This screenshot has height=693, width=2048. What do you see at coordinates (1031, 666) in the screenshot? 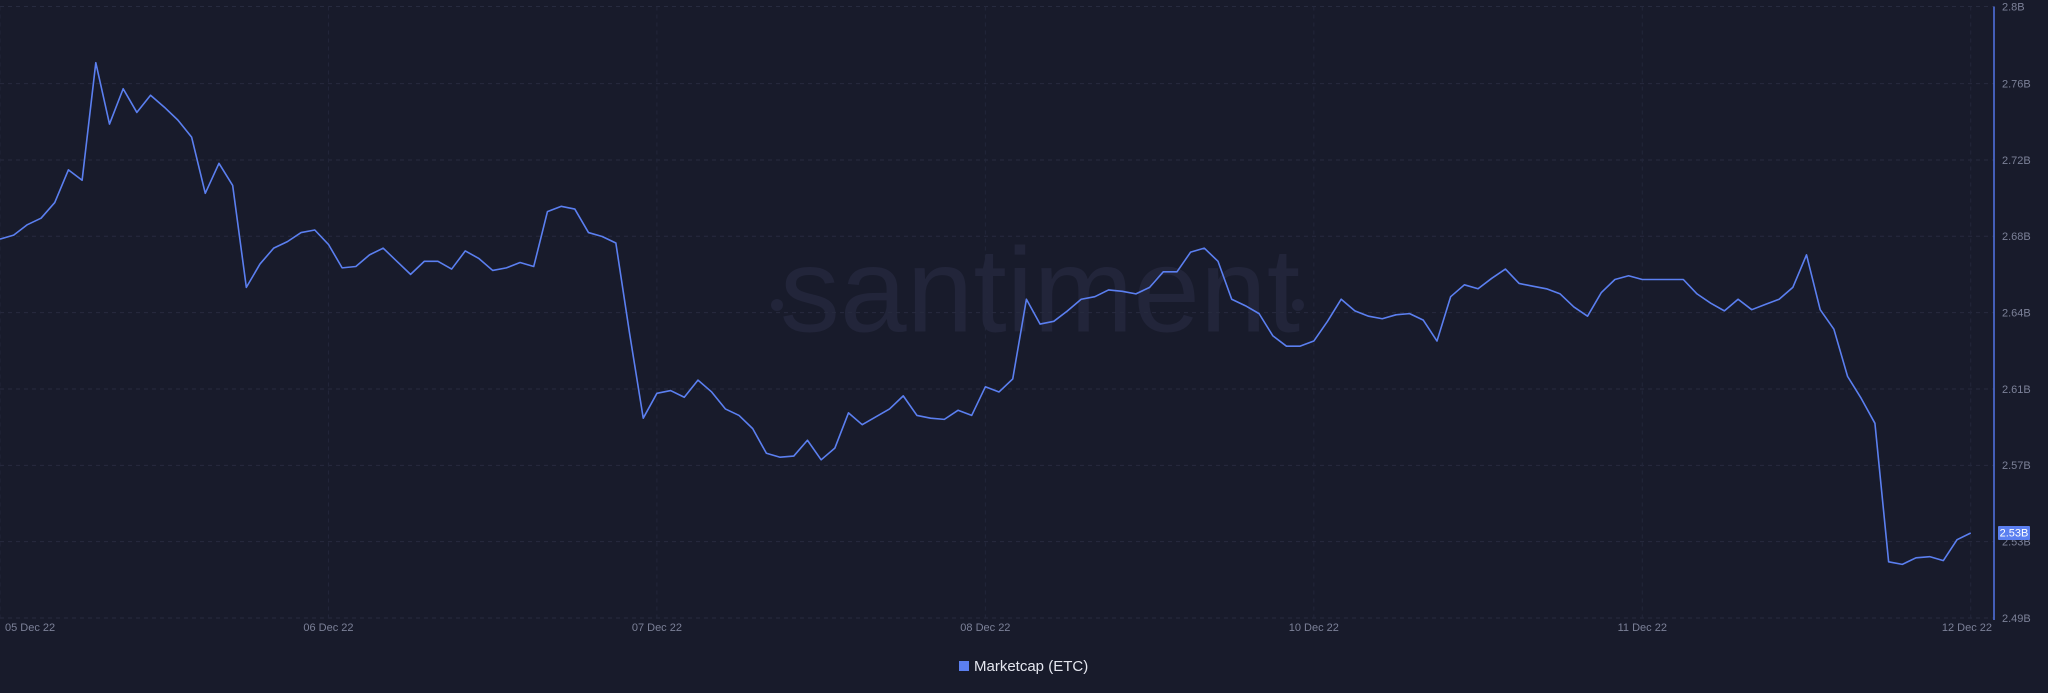
I see `legend-label: Marketcap (ETC)` at bounding box center [1031, 666].